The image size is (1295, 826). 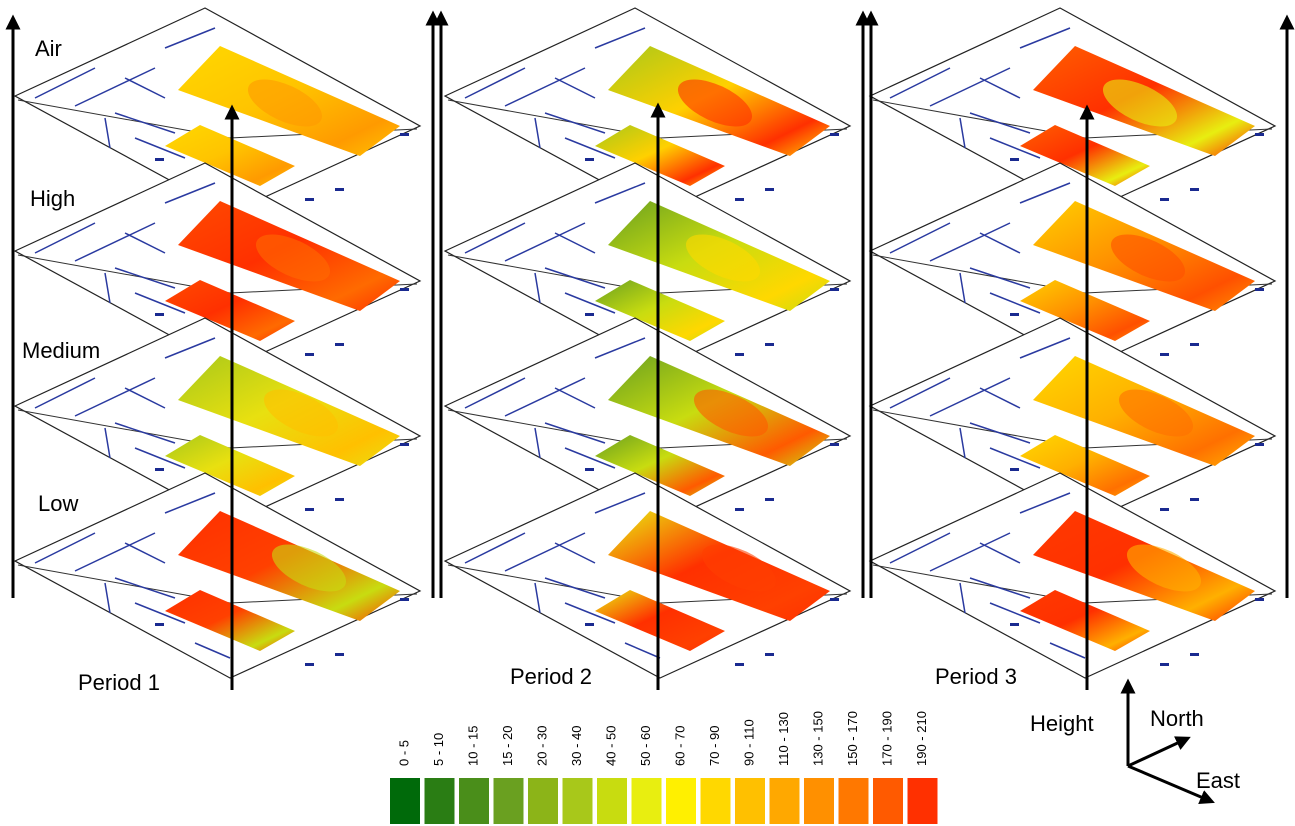 What do you see at coordinates (886, 738) in the screenshot?
I see `legend-label: 170 - 190` at bounding box center [886, 738].